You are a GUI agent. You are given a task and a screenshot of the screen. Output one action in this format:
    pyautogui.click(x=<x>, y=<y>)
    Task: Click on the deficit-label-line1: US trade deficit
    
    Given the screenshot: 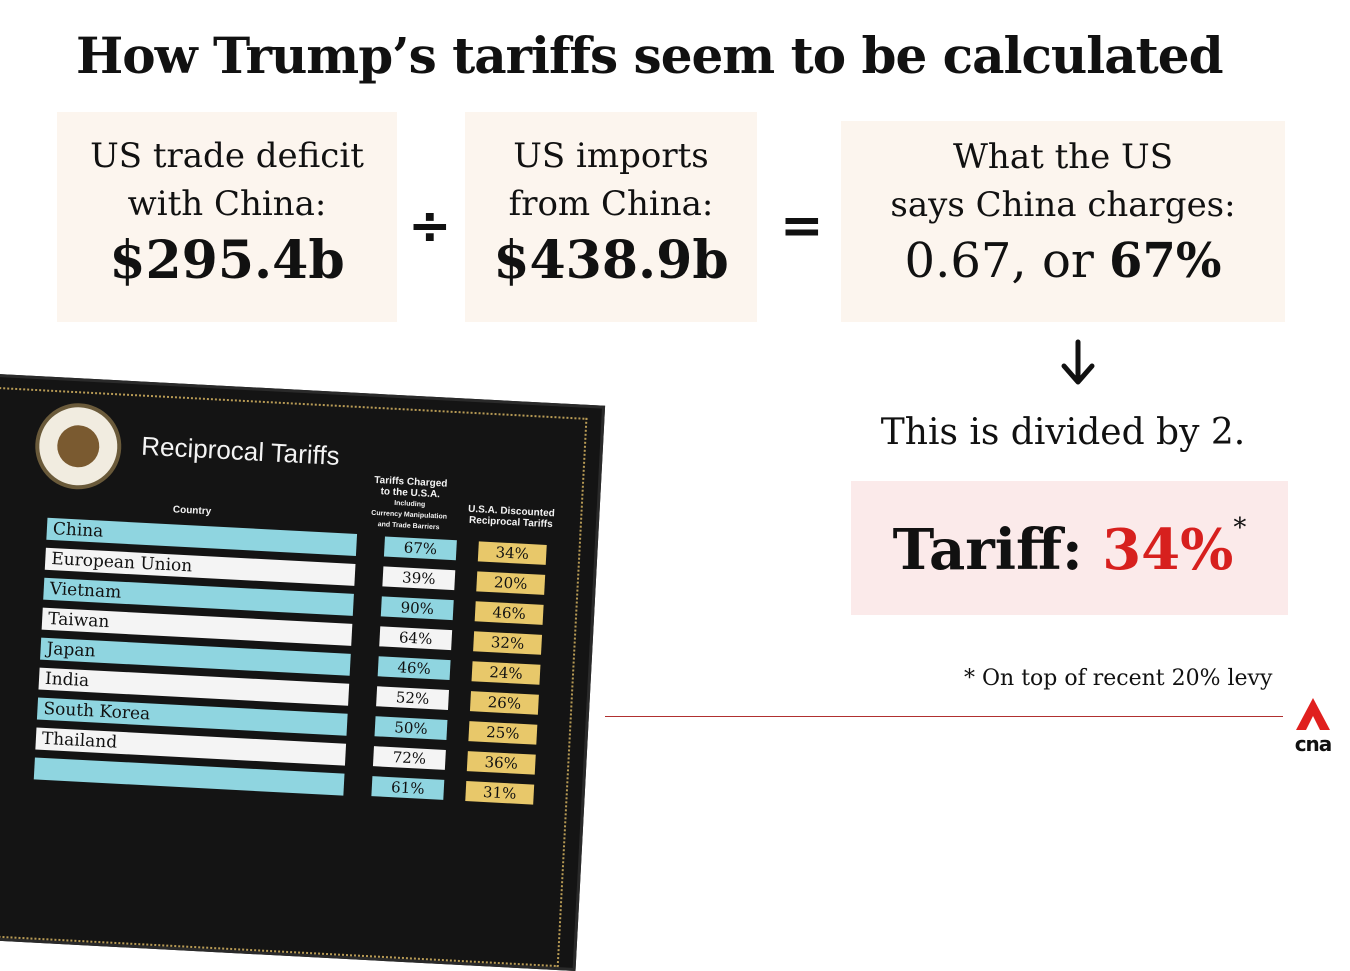 What is the action you would take?
    pyautogui.click(x=227, y=156)
    